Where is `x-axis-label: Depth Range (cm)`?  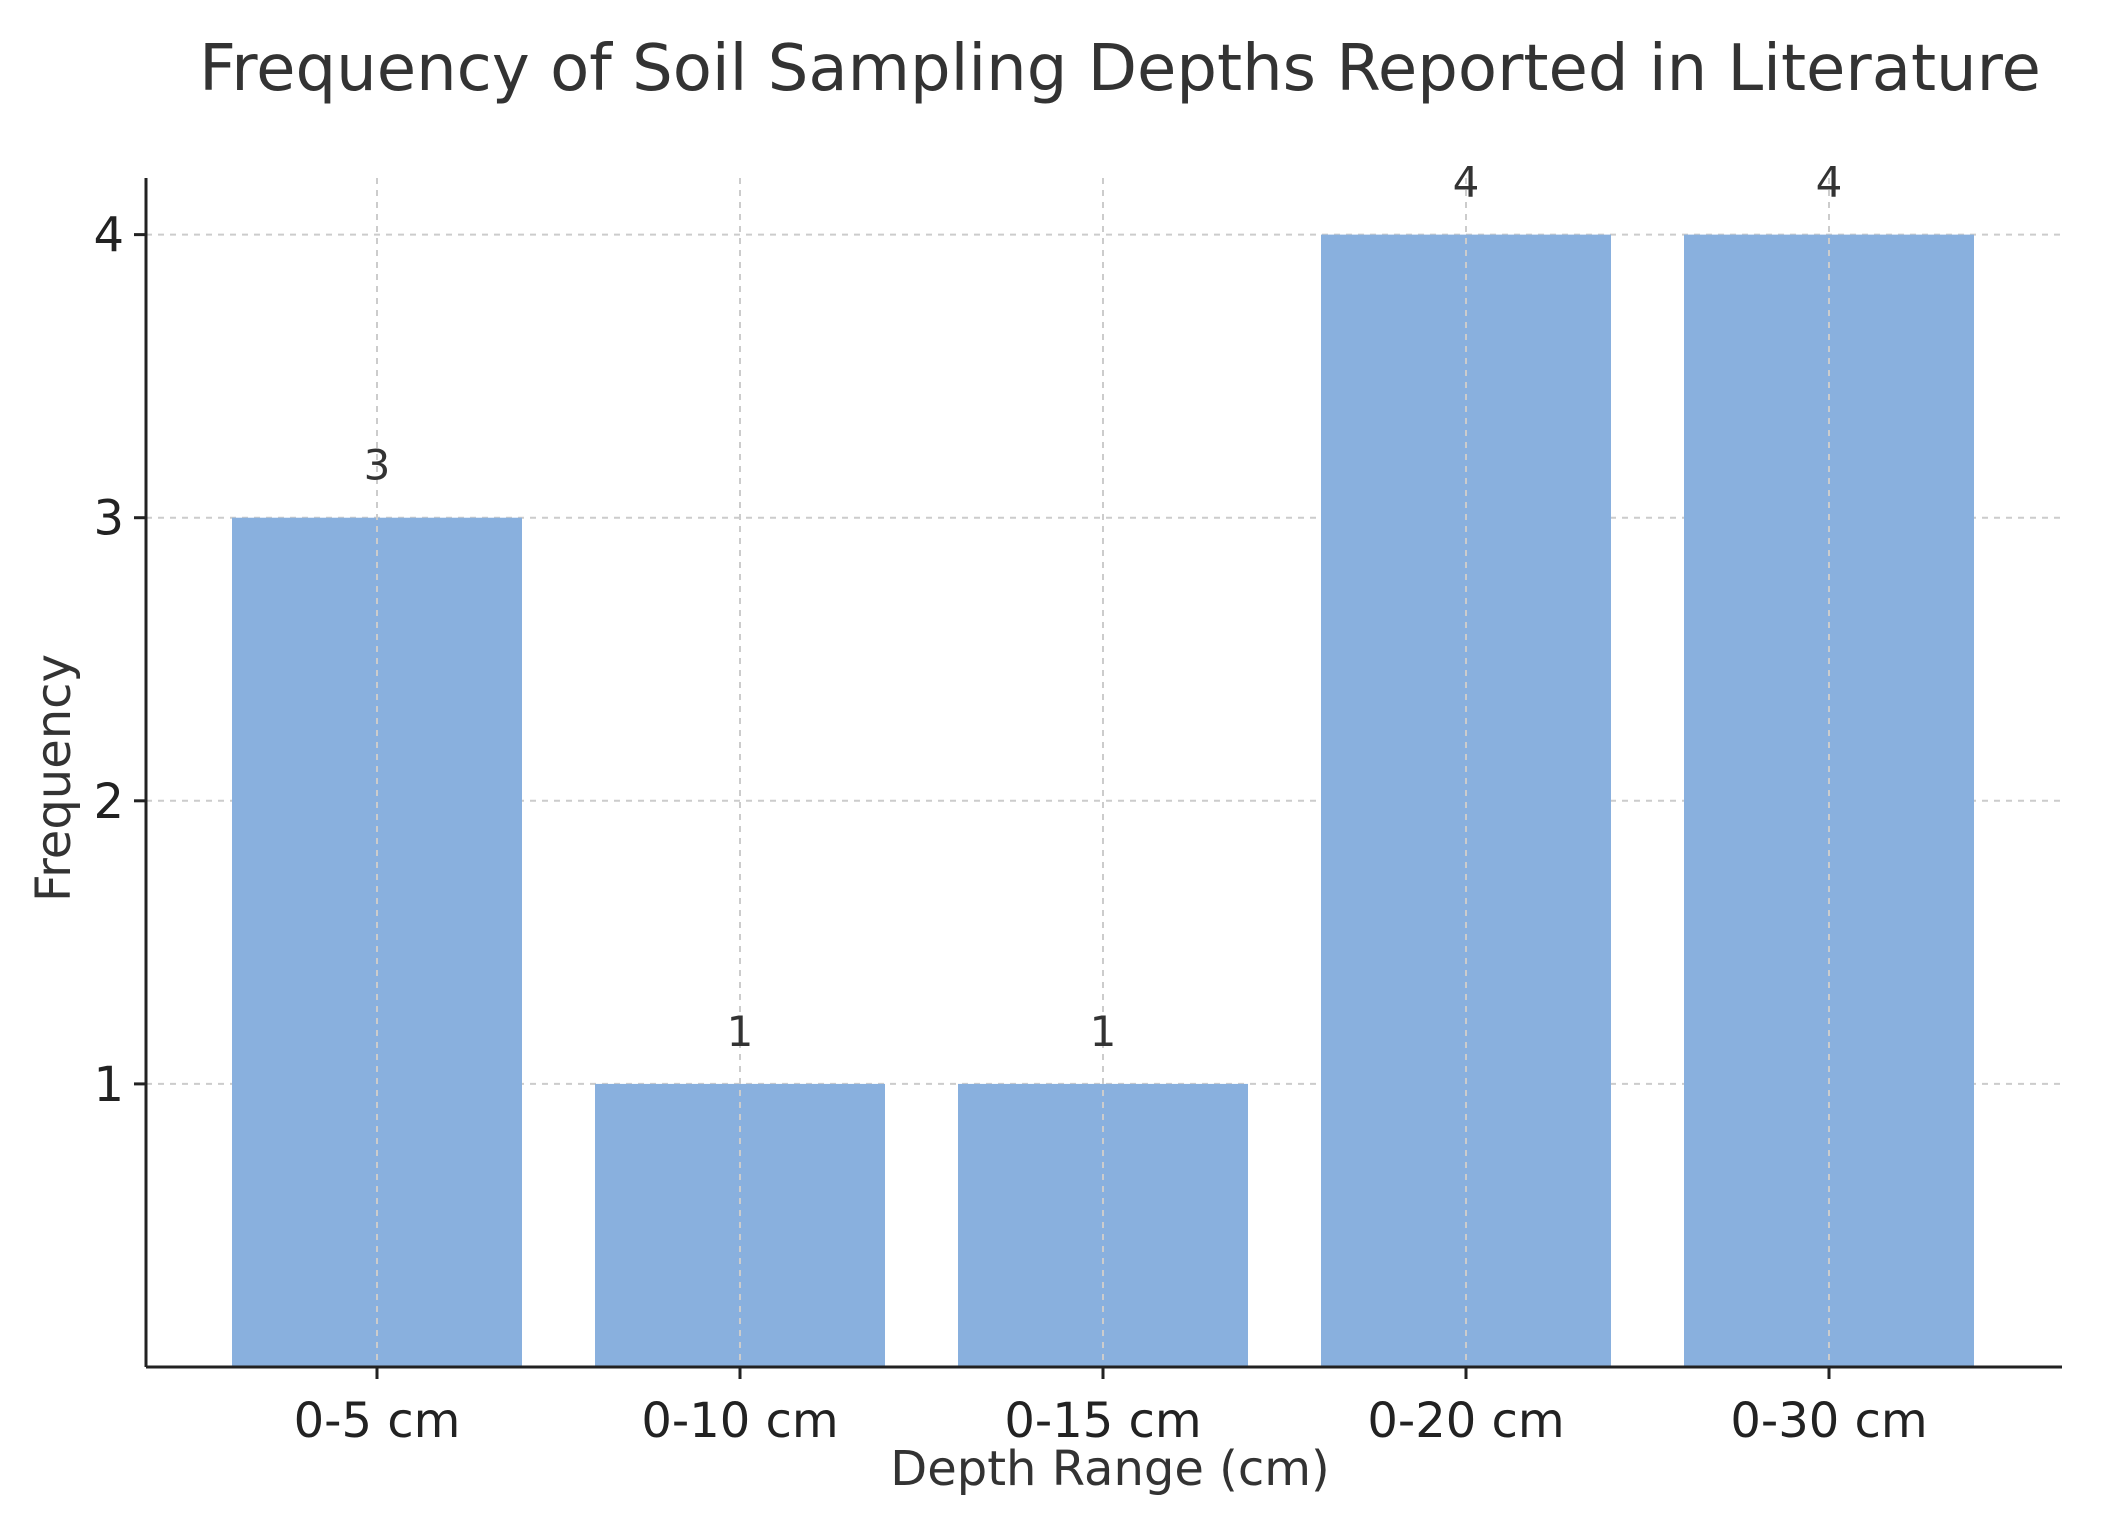 x-axis-label: Depth Range (cm) is located at coordinates (1109, 1469).